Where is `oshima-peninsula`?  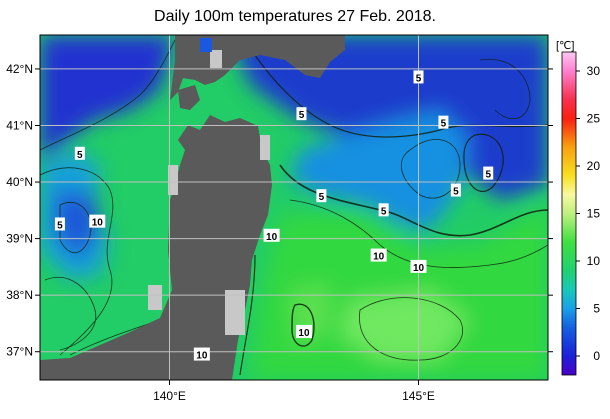 oshima-peninsula is located at coordinates (189, 97).